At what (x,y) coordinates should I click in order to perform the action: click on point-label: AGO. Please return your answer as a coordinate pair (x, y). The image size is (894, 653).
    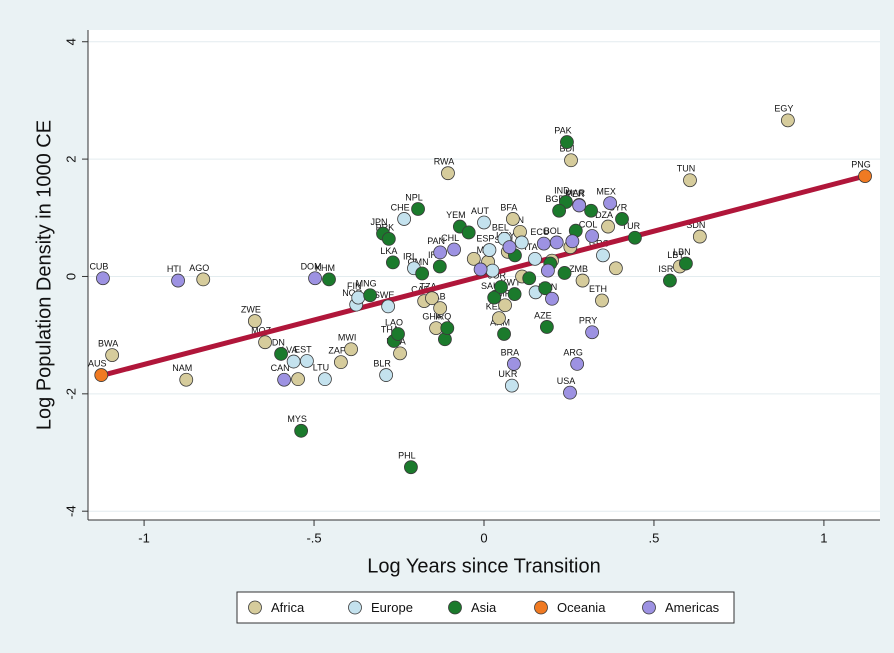
    Looking at the image, I should click on (199, 268).